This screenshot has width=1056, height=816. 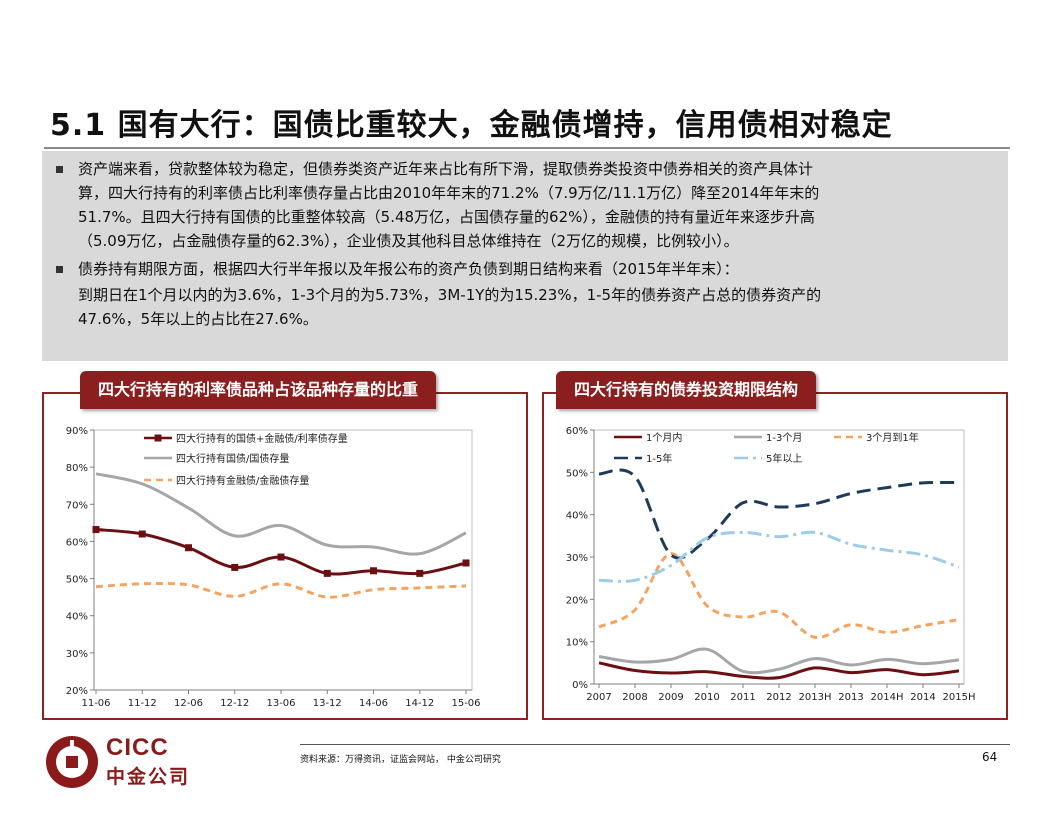 I want to click on summary-line: 47.6%，5年以上的占比在27.6%。, so click(x=198, y=319).